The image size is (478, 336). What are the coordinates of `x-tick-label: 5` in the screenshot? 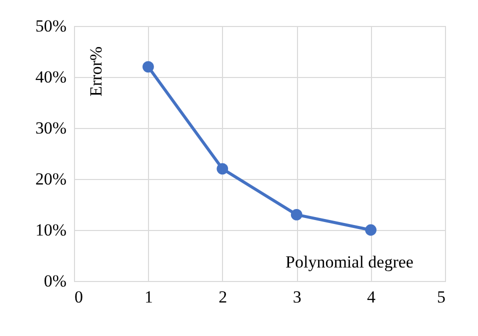 It's located at (441, 297).